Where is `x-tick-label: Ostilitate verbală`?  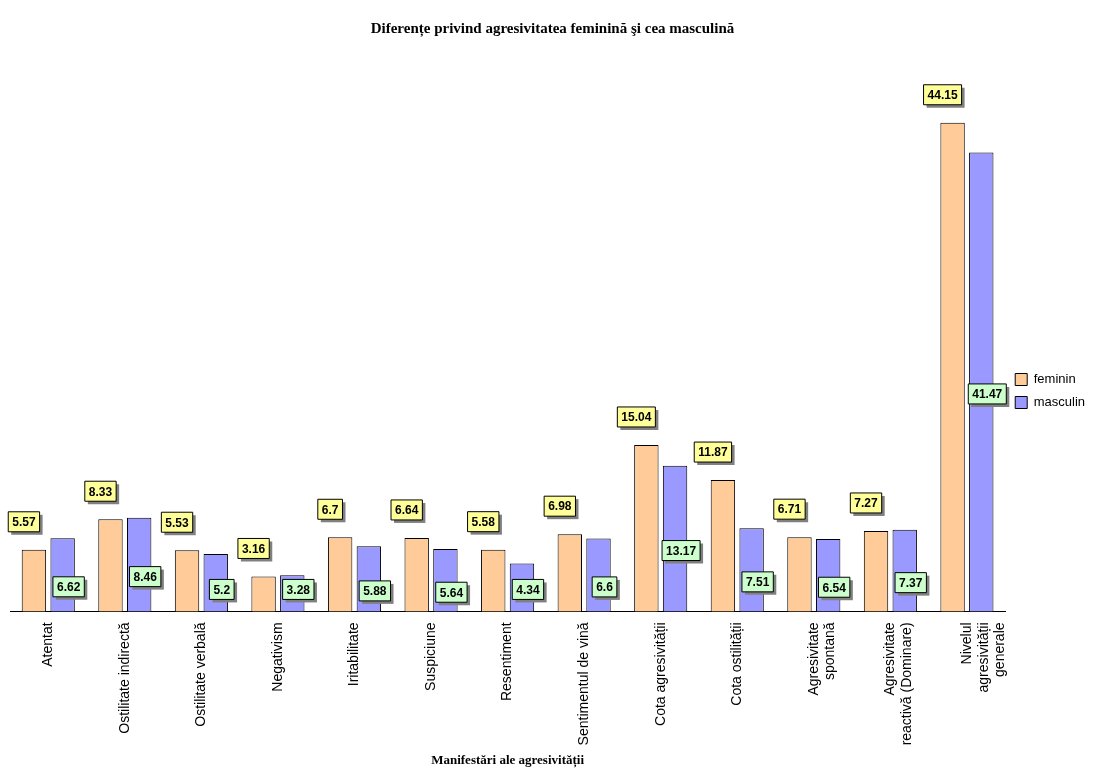 x-tick-label: Ostilitate verbală is located at coordinates (200, 674).